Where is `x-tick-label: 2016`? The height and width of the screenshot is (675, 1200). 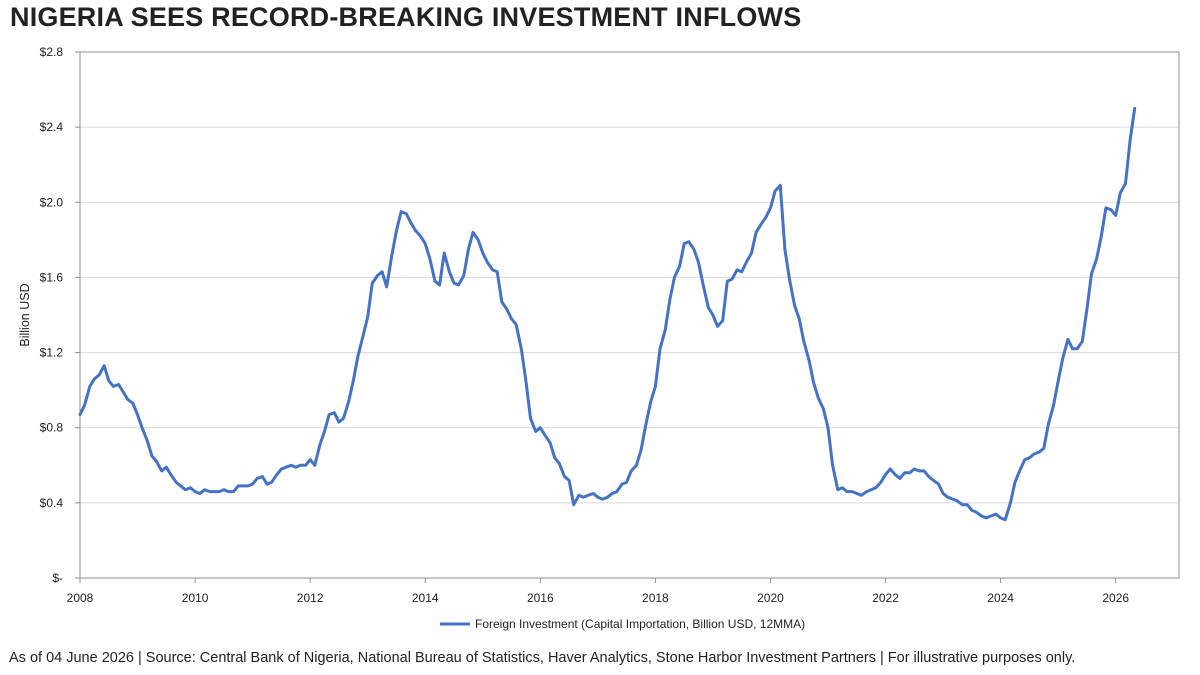 x-tick-label: 2016 is located at coordinates (540, 598).